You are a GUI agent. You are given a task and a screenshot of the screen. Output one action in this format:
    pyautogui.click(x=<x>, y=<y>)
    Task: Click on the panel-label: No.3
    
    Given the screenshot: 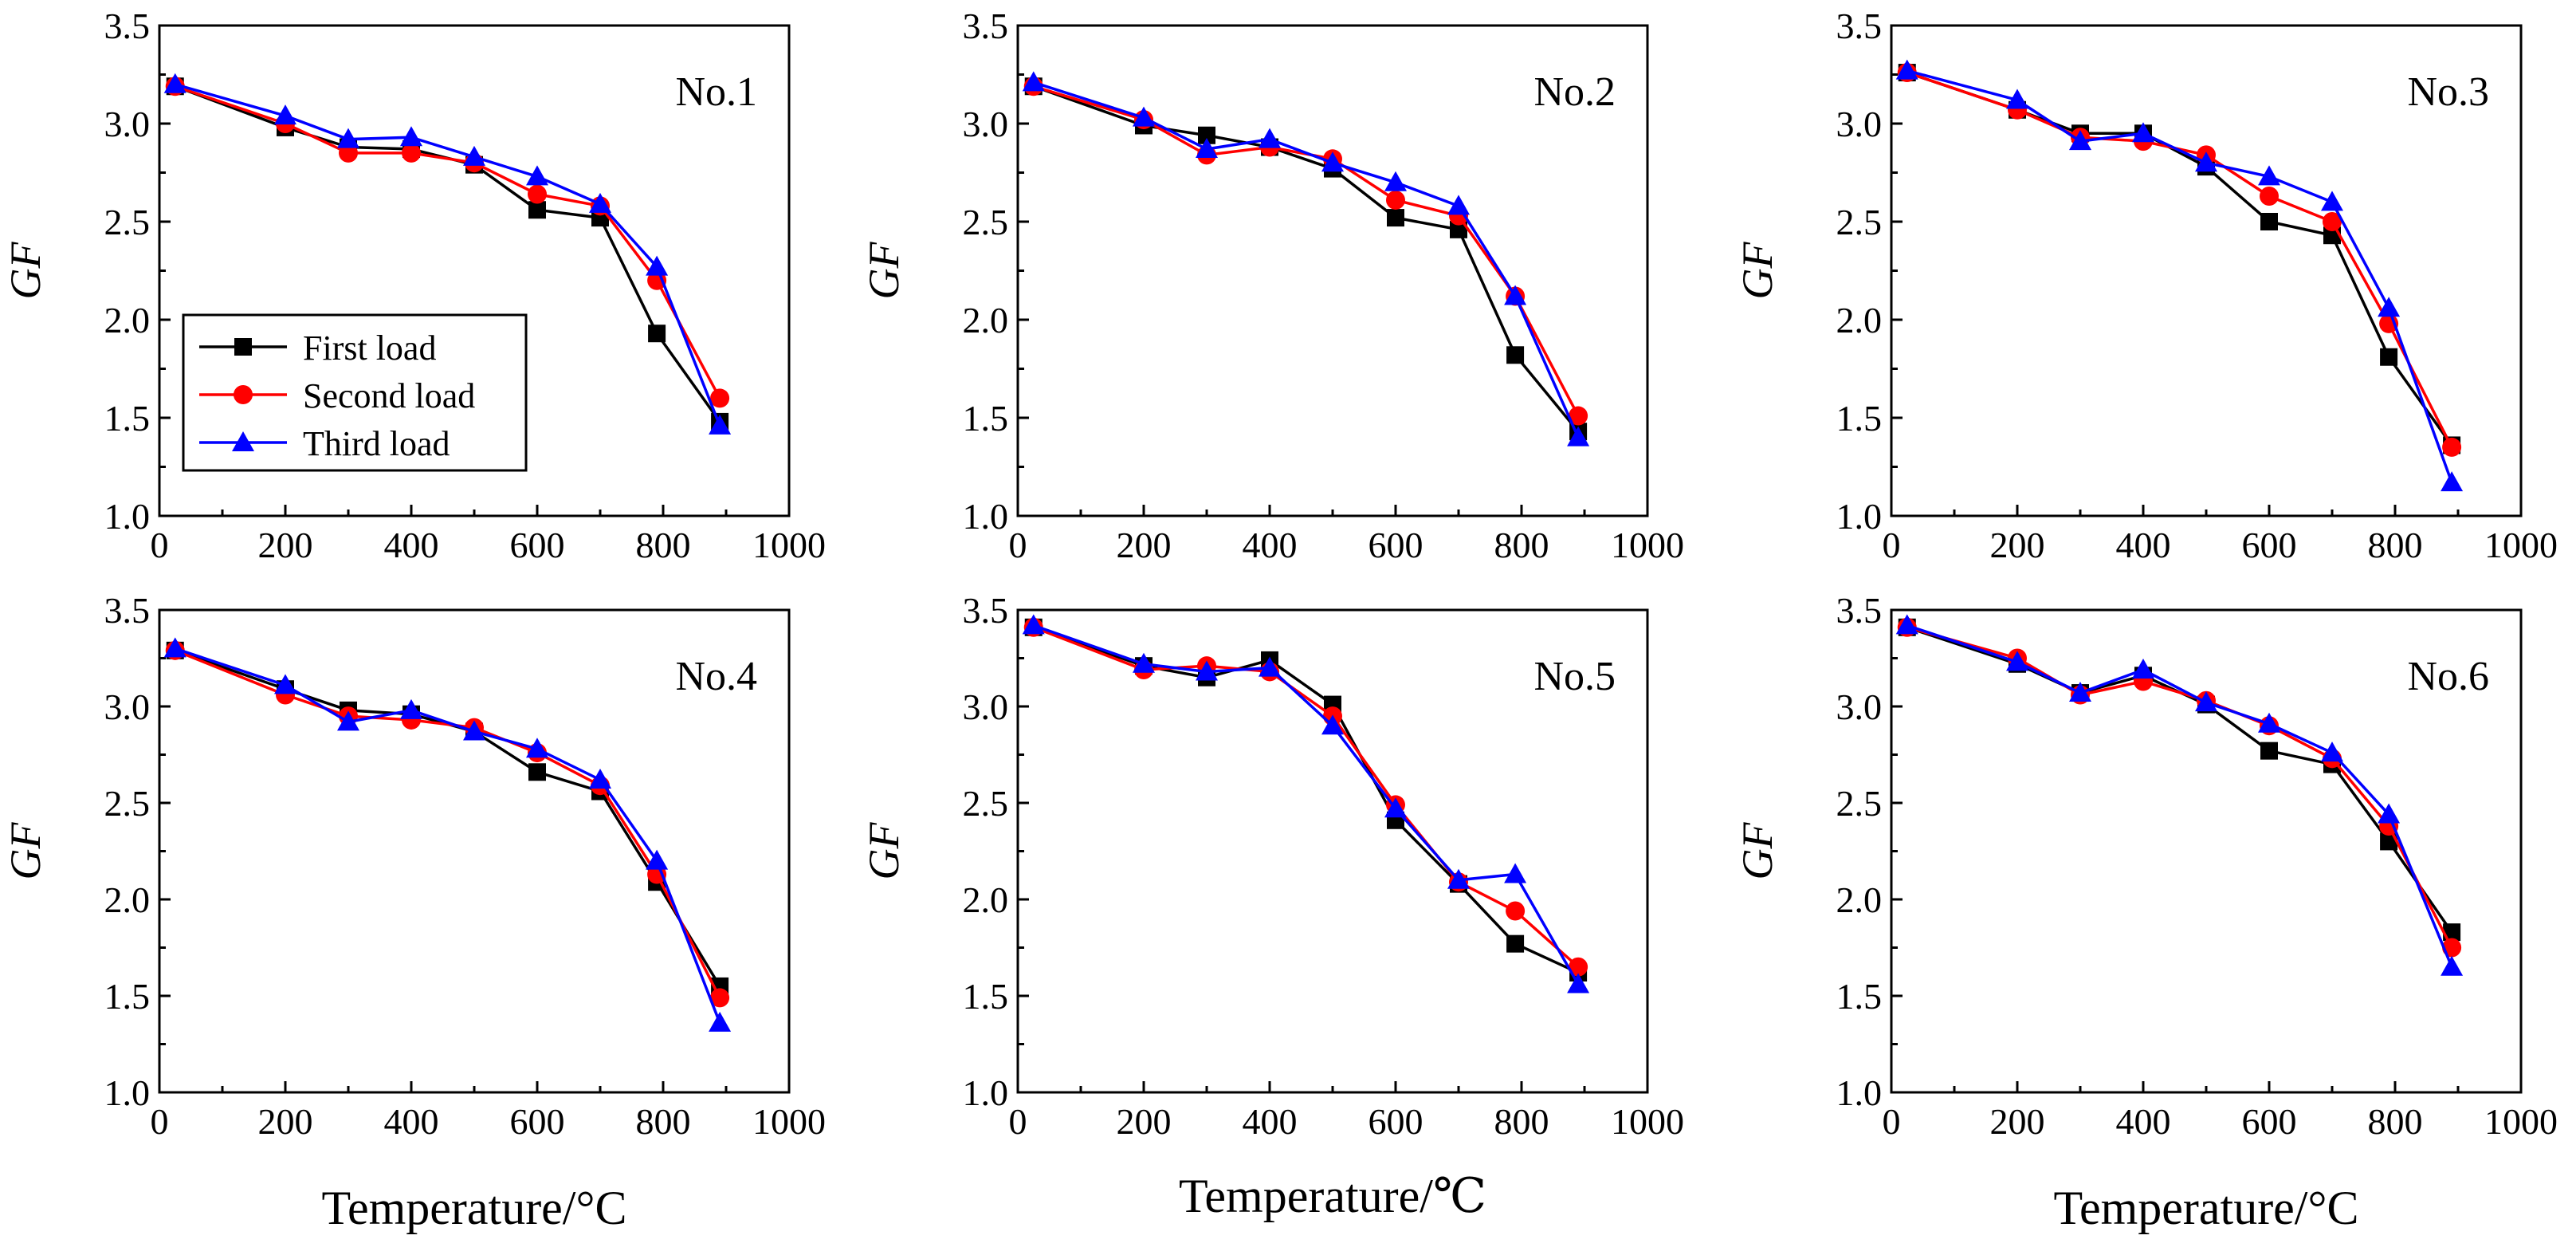 What is the action you would take?
    pyautogui.click(x=2448, y=92)
    